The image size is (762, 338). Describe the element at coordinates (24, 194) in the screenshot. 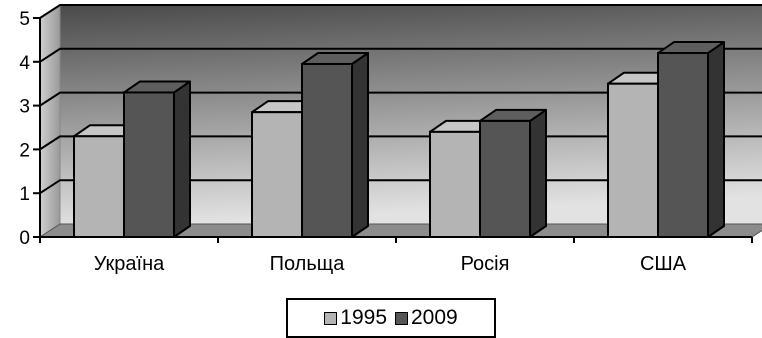

I see `y-tick-label-1: 1` at that location.